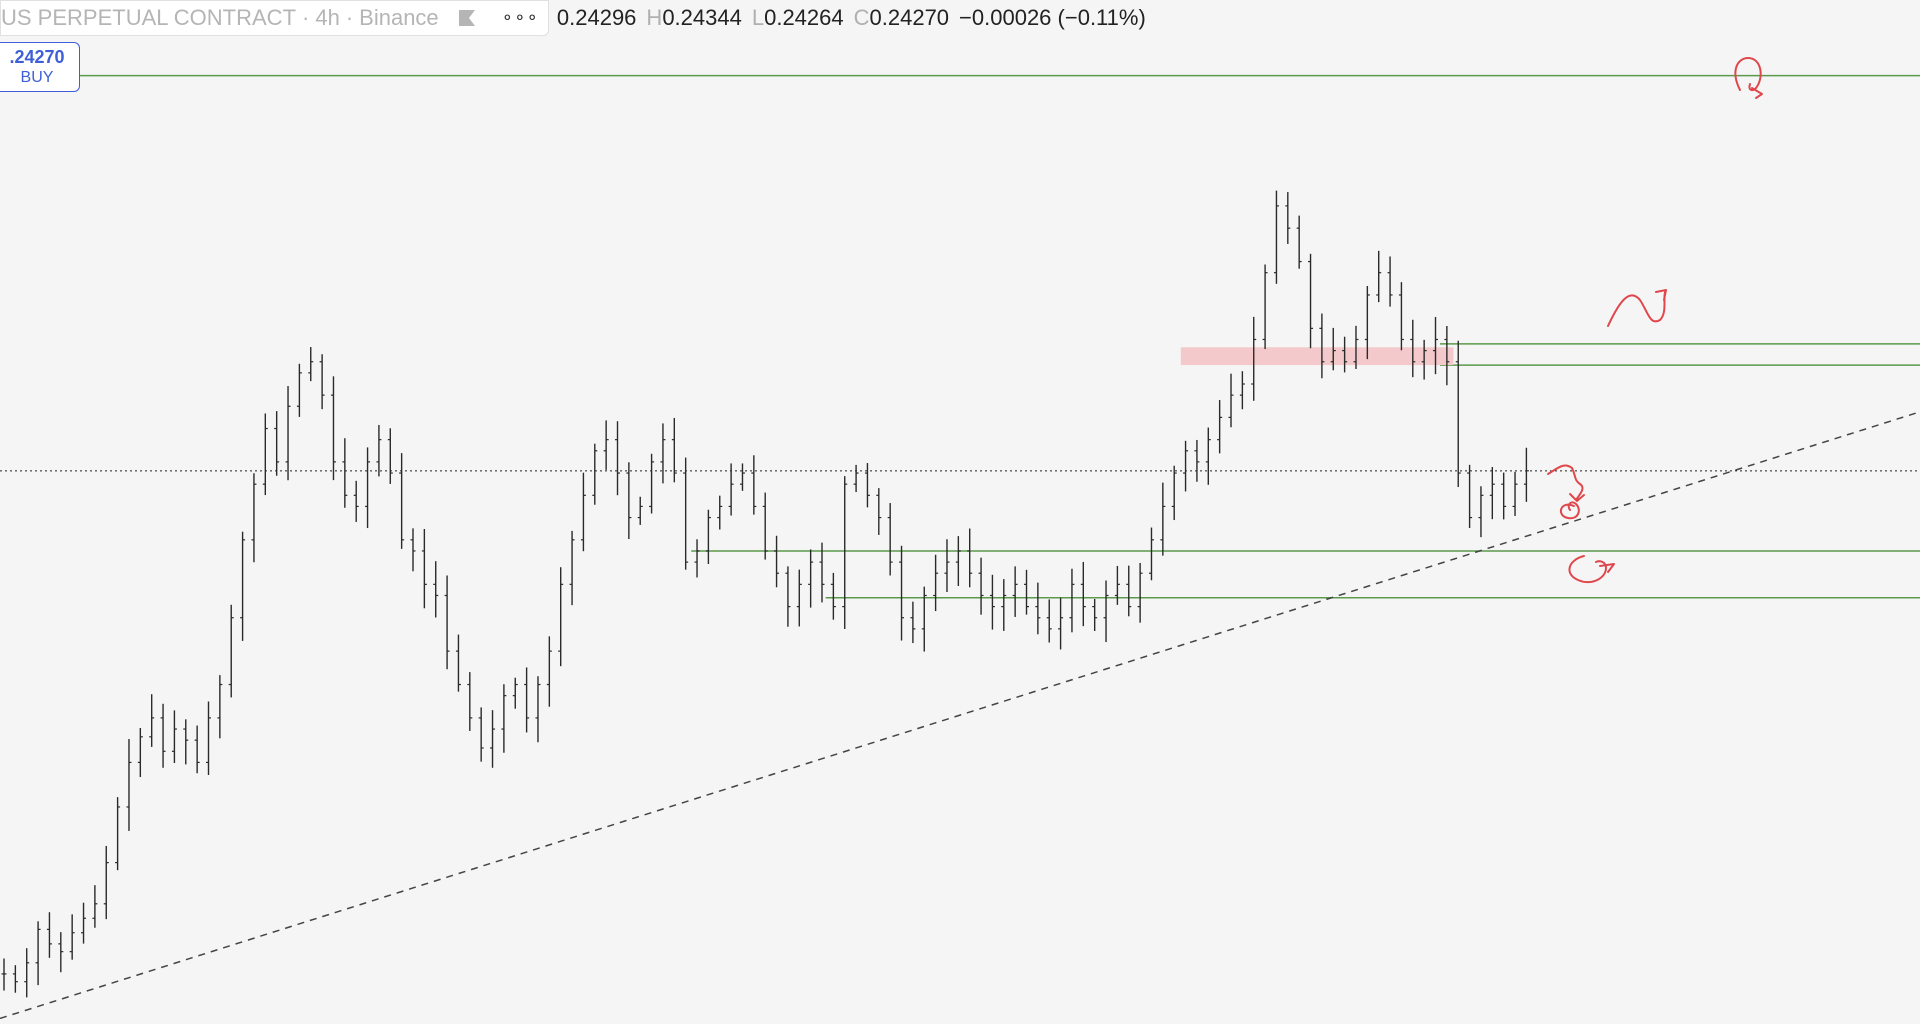  I want to click on interval: 4h, so click(327, 17).